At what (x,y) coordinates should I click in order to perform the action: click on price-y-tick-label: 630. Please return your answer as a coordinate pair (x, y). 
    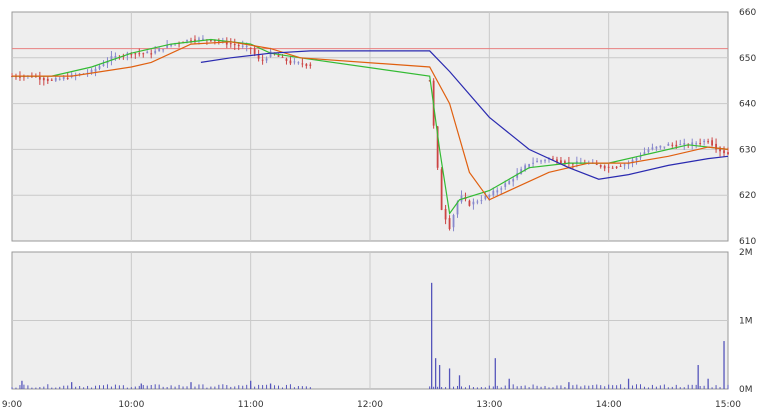
    Looking at the image, I should click on (747, 150).